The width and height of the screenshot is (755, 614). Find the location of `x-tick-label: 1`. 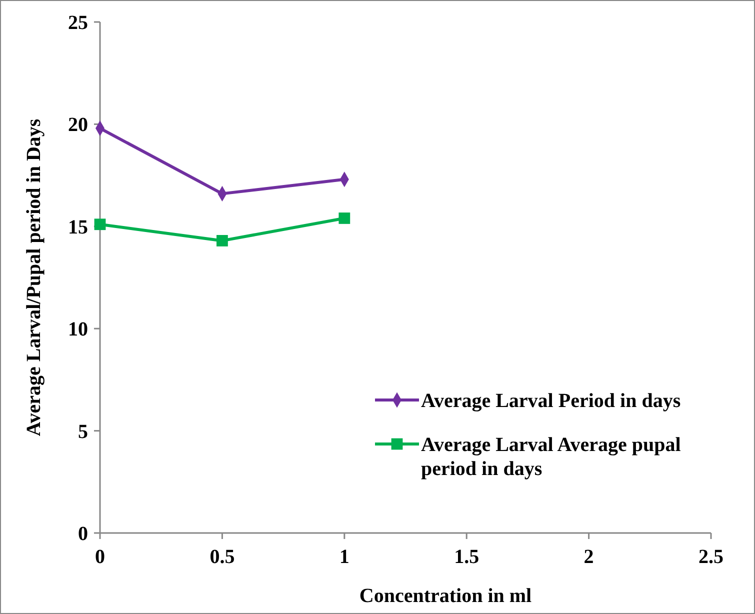

x-tick-label: 1 is located at coordinates (344, 557).